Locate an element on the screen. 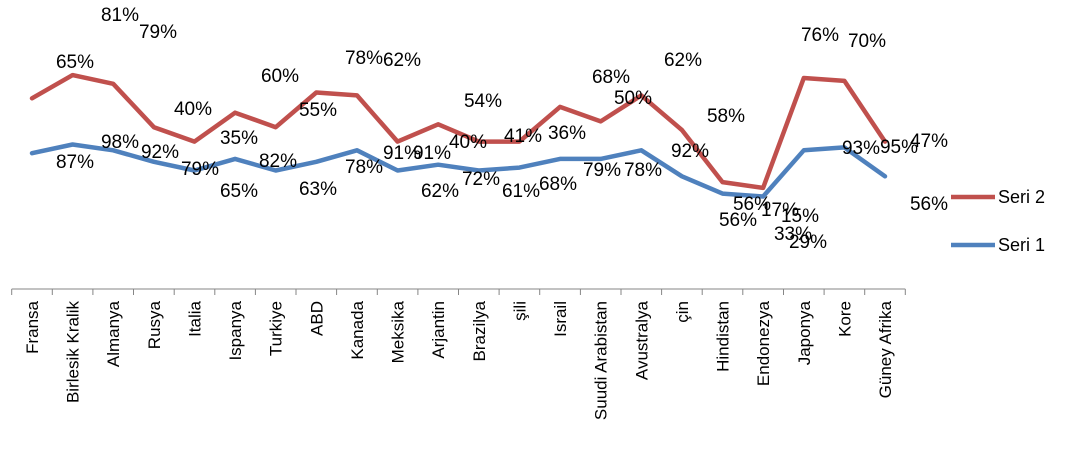 This screenshot has height=473, width=1071. legend: Seri 2 Seri 1 is located at coordinates (998, 221).